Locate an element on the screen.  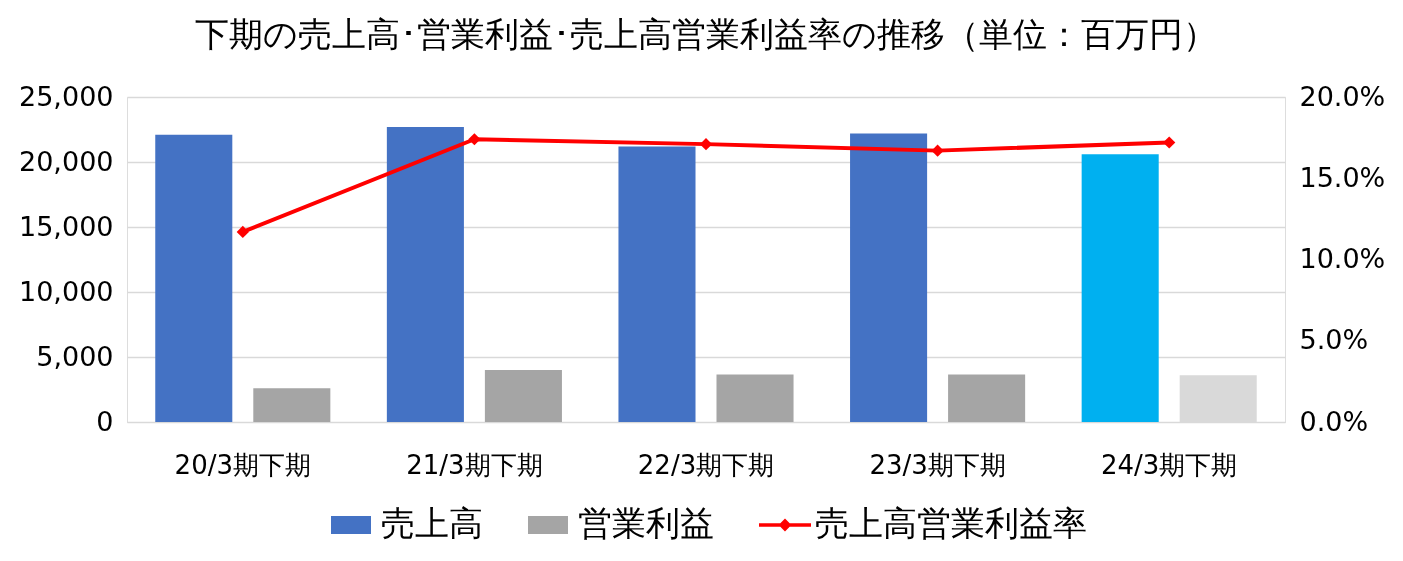
x-tick-label: 23/3期下期 is located at coordinates (937, 464).